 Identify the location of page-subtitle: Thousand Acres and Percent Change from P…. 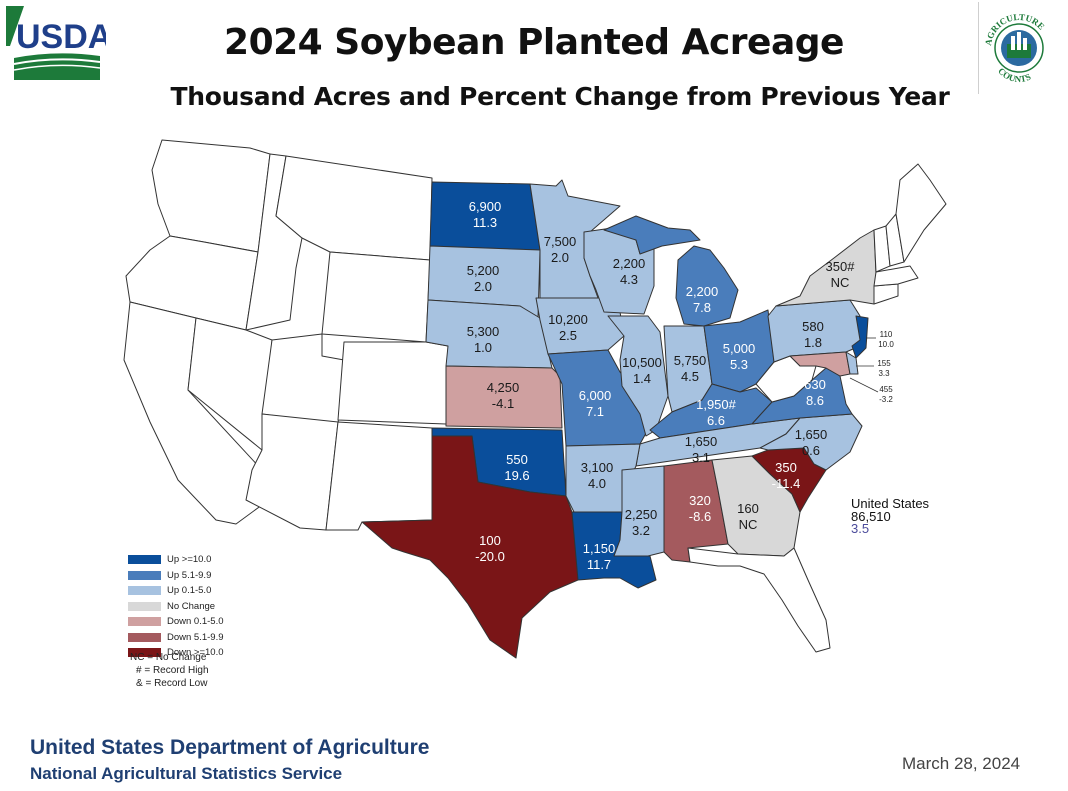
(560, 96).